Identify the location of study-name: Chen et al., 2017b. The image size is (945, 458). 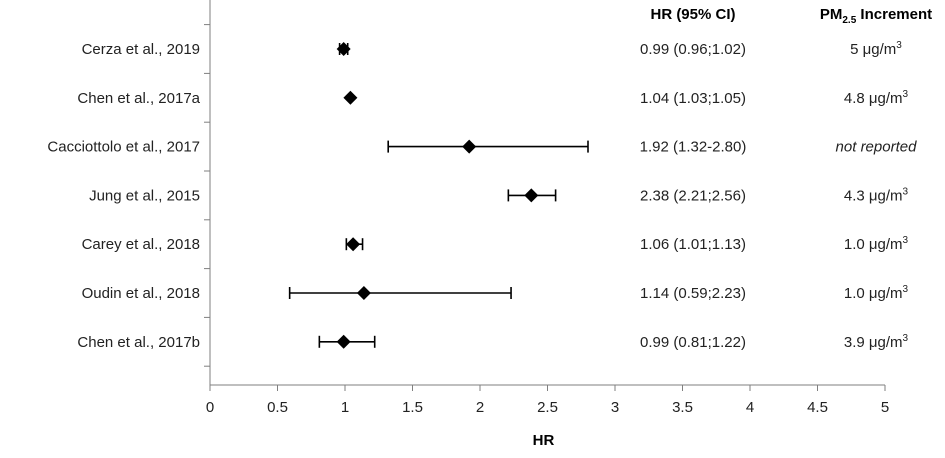
(138, 342).